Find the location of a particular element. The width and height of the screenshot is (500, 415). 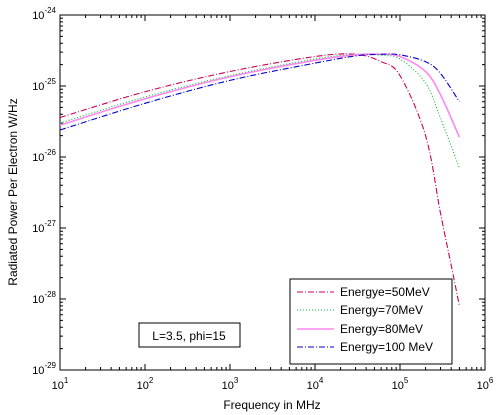

x-axis-label: Frequency in MHz is located at coordinates (271, 405).